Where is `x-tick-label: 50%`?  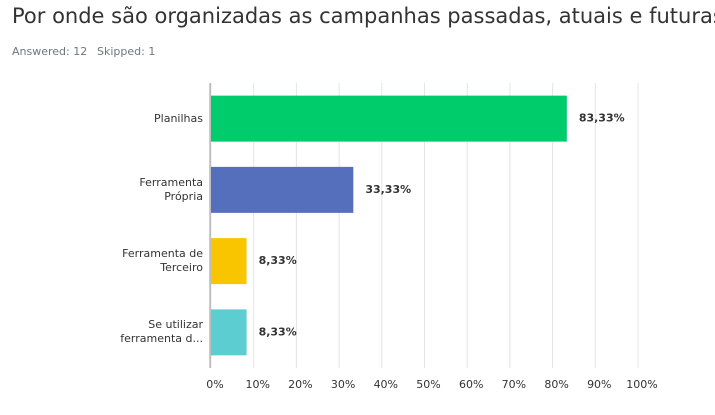
x-tick-label: 50% is located at coordinates (428, 384).